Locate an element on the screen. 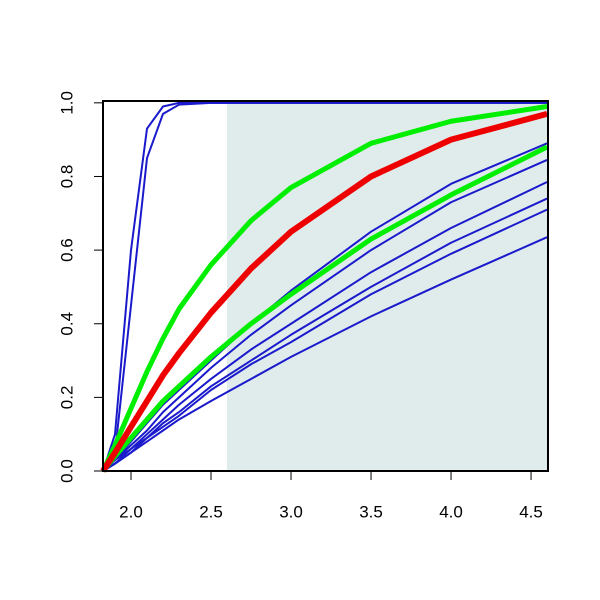 The width and height of the screenshot is (600, 600). x-tick-label: 4.0 is located at coordinates (451, 511).